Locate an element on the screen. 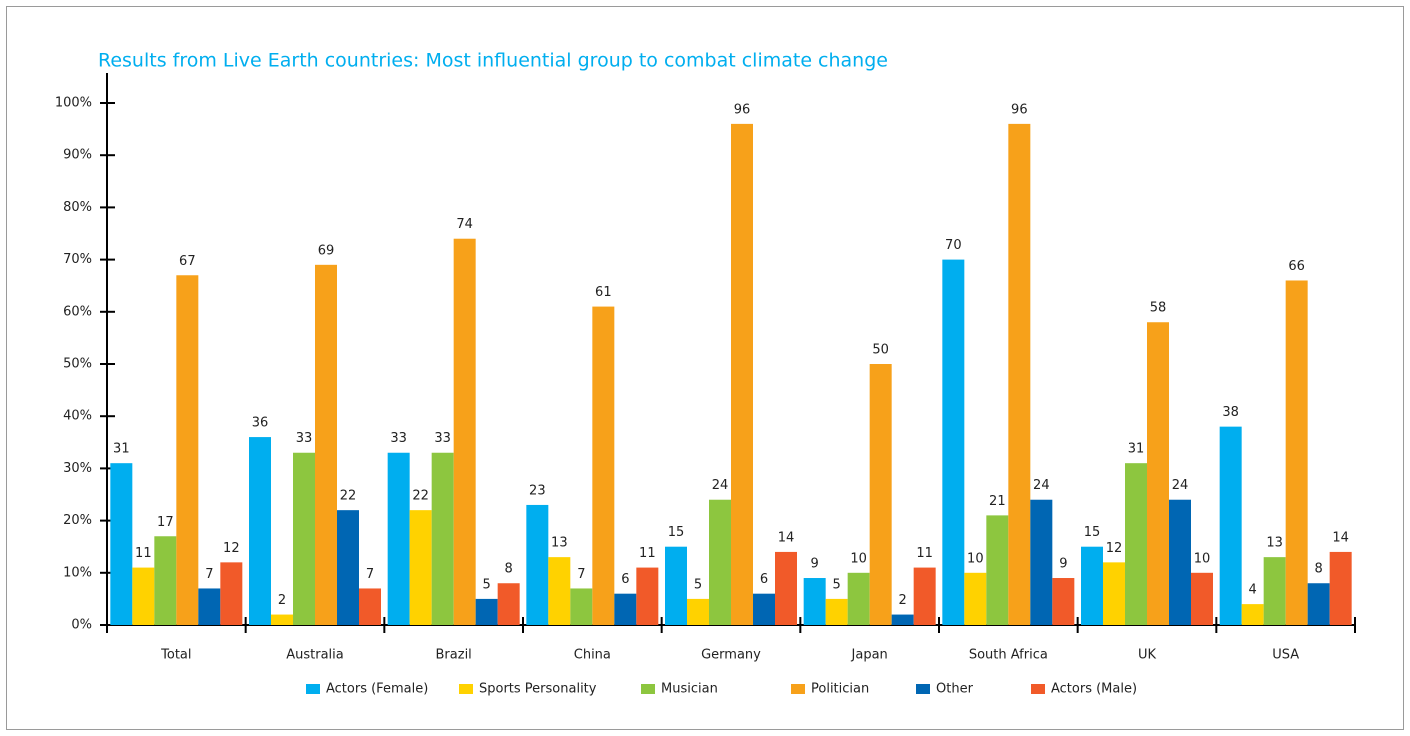  y-tick-label: 40% is located at coordinates (77, 416).